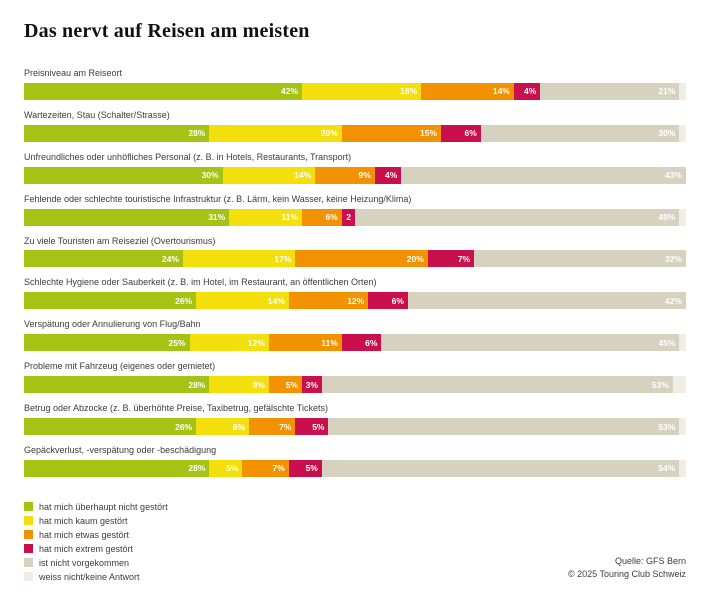  I want to click on bar-segment: 25%, so click(107, 343).